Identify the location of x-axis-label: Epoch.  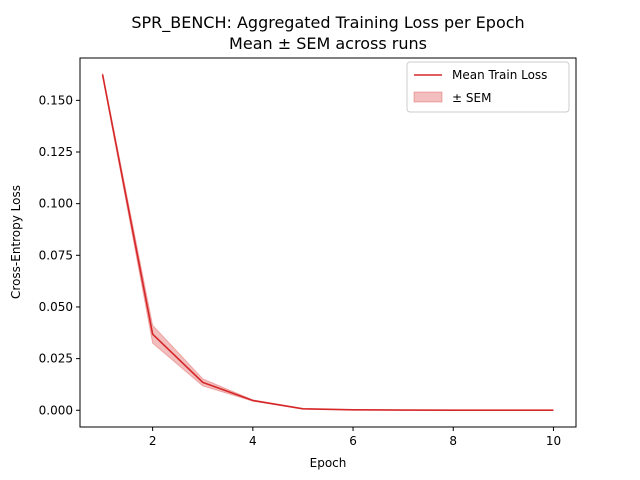
(328, 463).